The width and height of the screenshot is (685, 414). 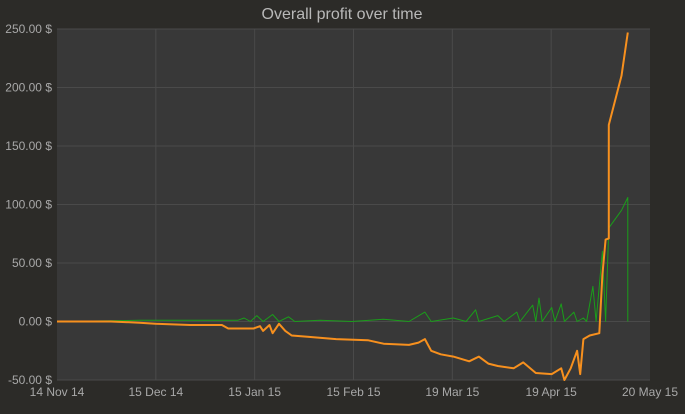 I want to click on y-tick-label: 0.00 $, so click(x=36, y=322).